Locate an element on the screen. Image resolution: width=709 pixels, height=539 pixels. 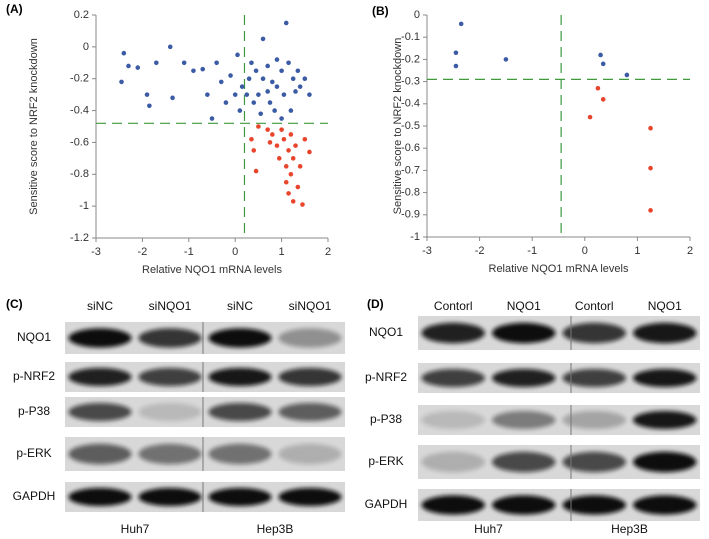
lane-label: NQO1 is located at coordinates (524, 306).